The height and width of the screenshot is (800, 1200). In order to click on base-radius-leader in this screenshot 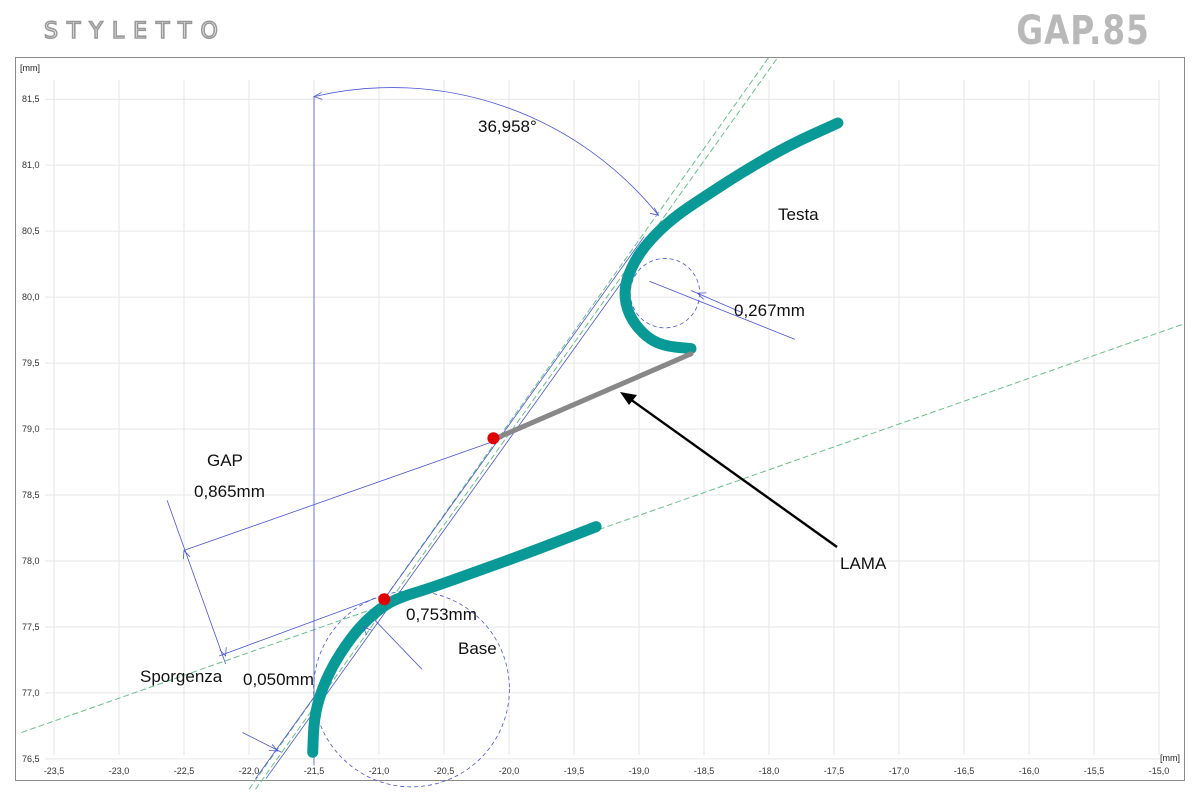, I will do `click(397, 643)`.